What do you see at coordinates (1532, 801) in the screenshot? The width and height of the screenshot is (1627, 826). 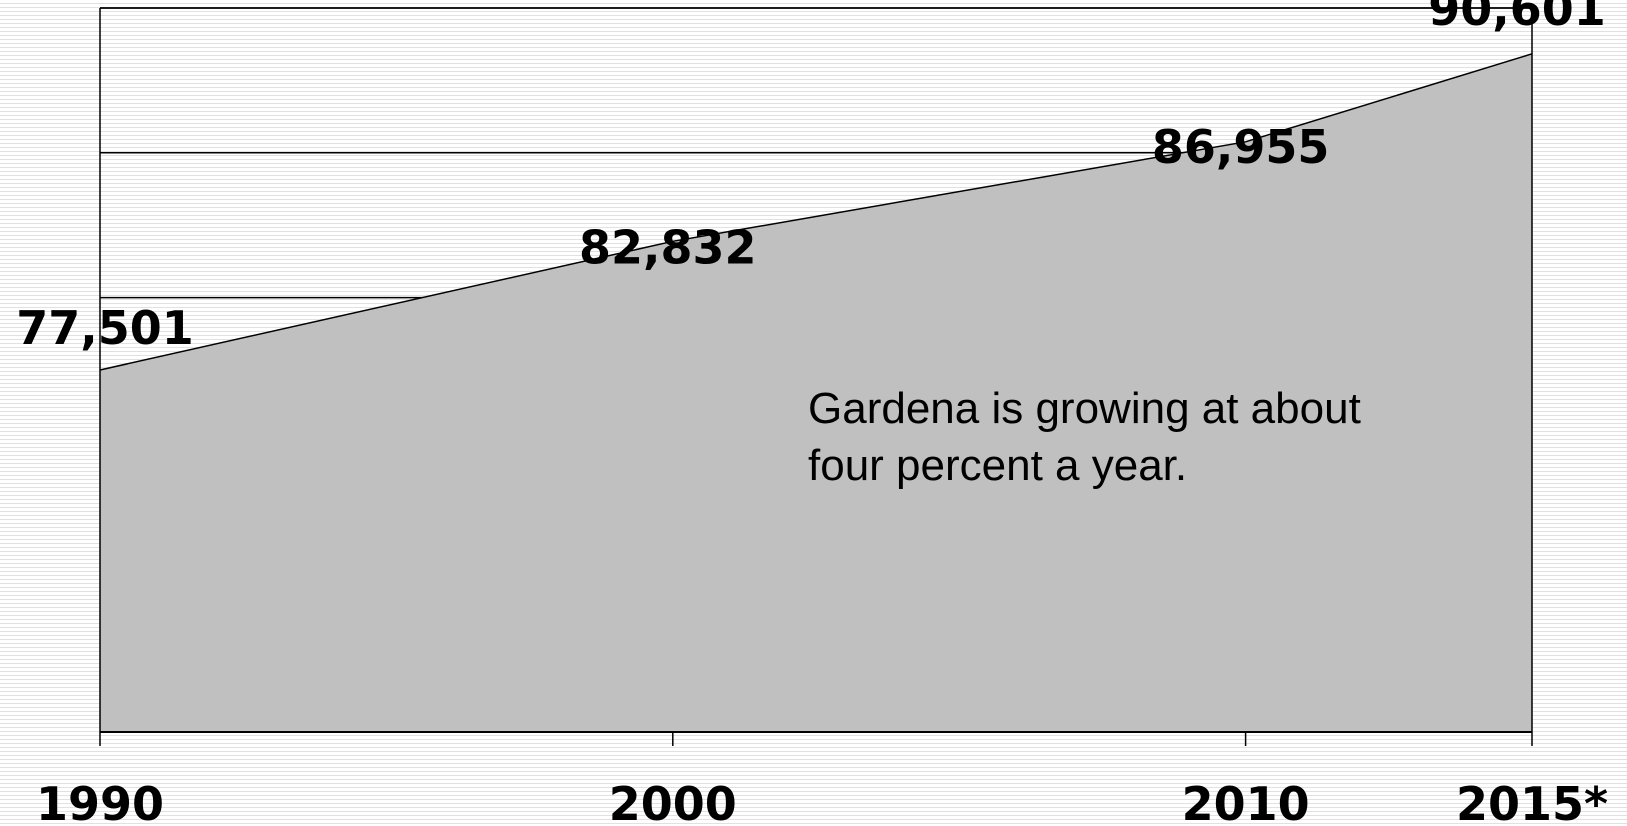 I see `x-tick-label-2015*: 2015*` at bounding box center [1532, 801].